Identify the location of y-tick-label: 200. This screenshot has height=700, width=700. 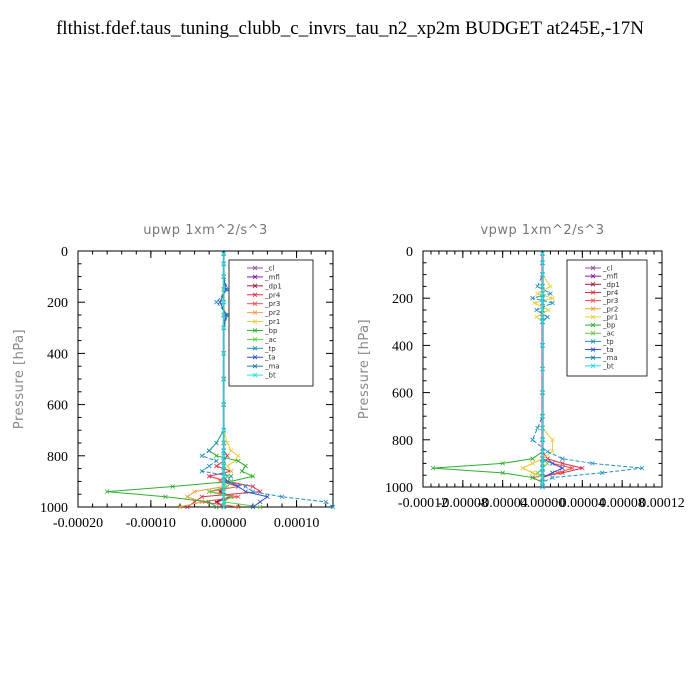
(402, 299).